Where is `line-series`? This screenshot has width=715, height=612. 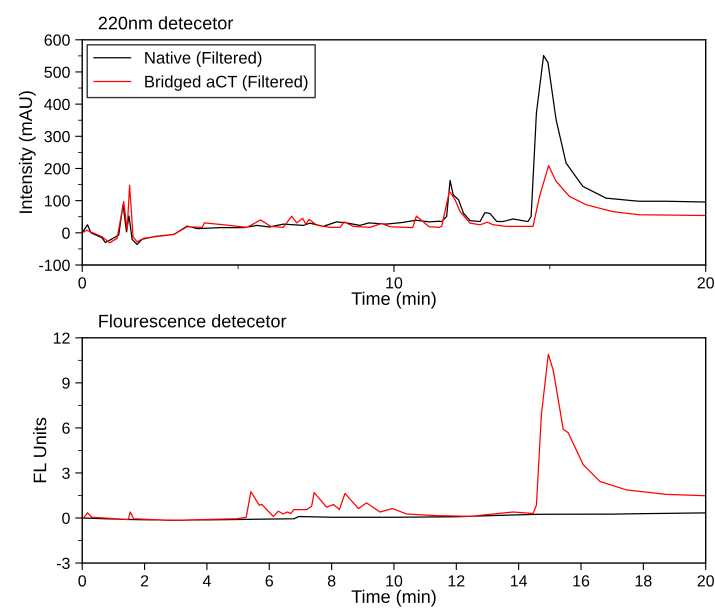
line-series is located at coordinates (394, 204).